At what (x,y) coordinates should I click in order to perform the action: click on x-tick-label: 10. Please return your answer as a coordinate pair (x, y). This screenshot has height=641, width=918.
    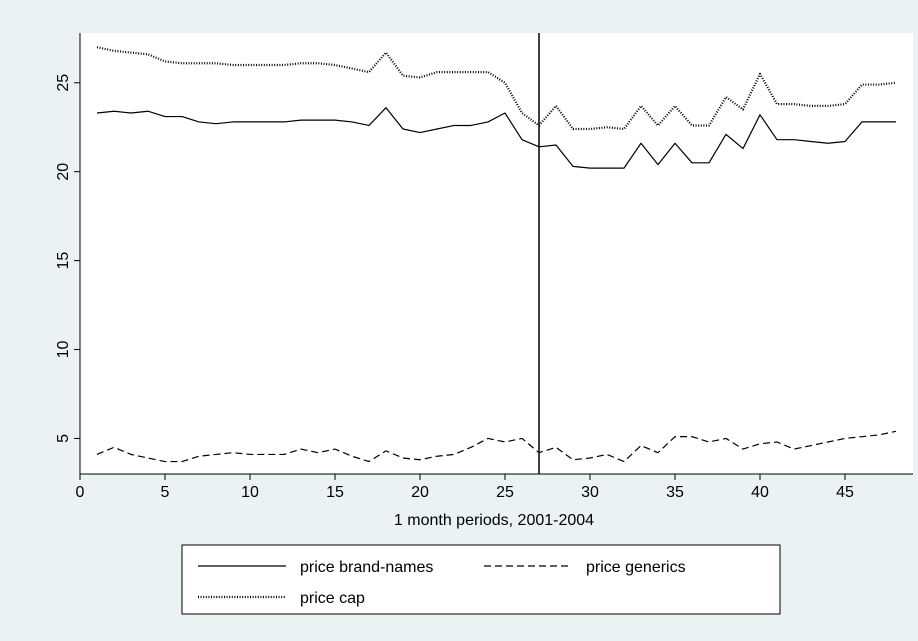
    Looking at the image, I should click on (250, 492).